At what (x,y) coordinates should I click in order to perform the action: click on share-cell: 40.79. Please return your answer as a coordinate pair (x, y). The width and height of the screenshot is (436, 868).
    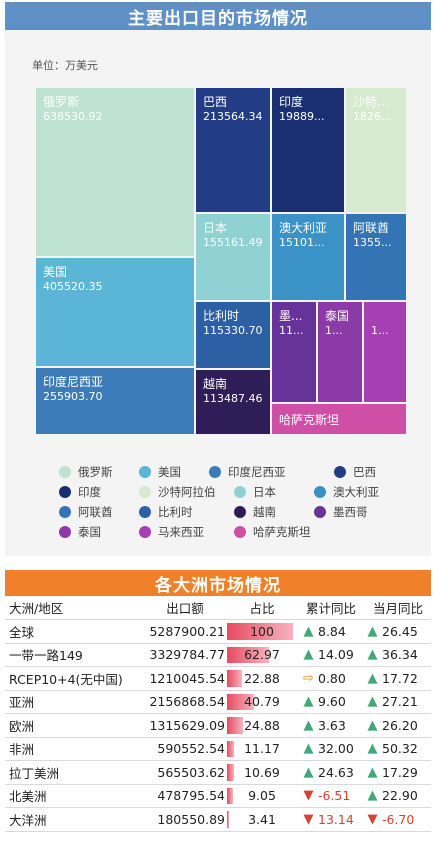
    Looking at the image, I should click on (262, 702).